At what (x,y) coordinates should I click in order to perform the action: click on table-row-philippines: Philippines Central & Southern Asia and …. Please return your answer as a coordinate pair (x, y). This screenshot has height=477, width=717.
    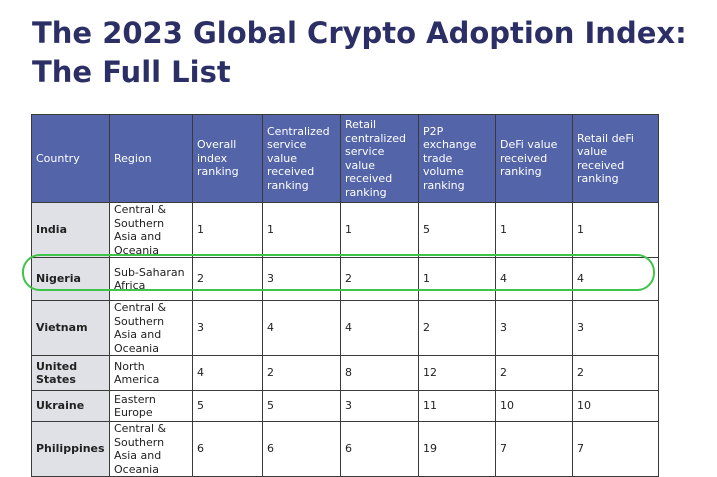
    Looking at the image, I should click on (345, 449).